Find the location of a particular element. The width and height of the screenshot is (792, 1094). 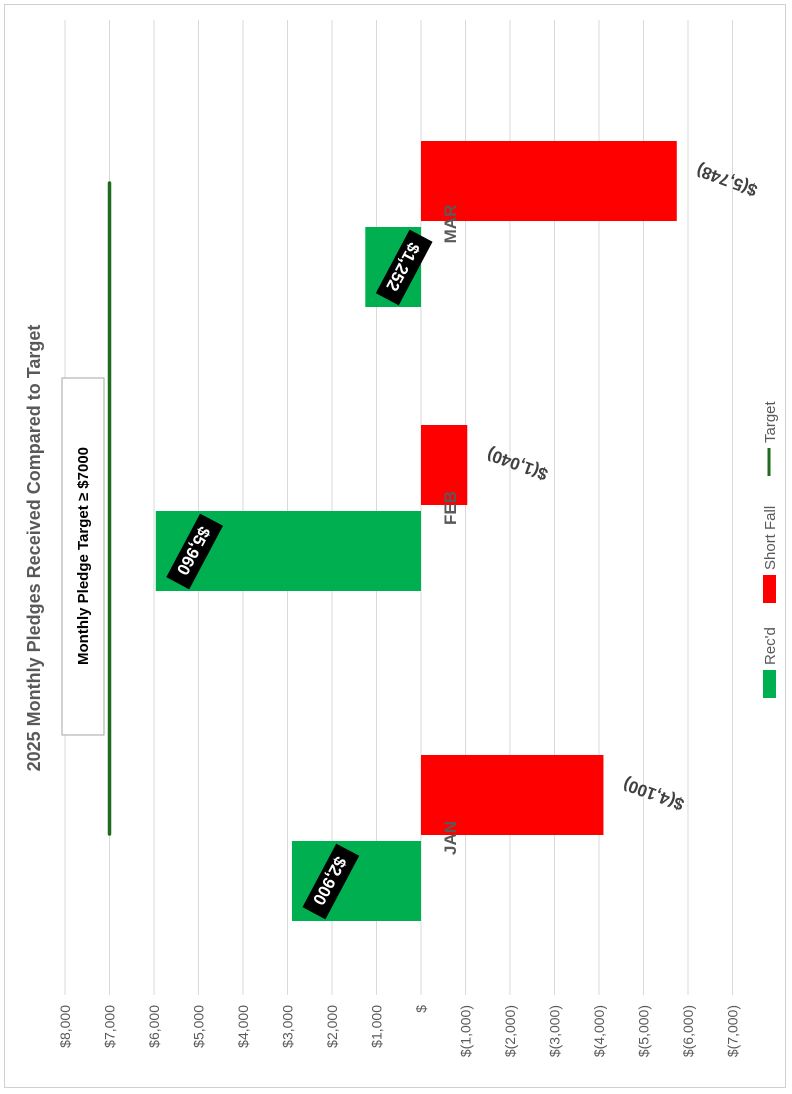

data-label-shortfall-mar: $(5,748) is located at coordinates (727, 180).